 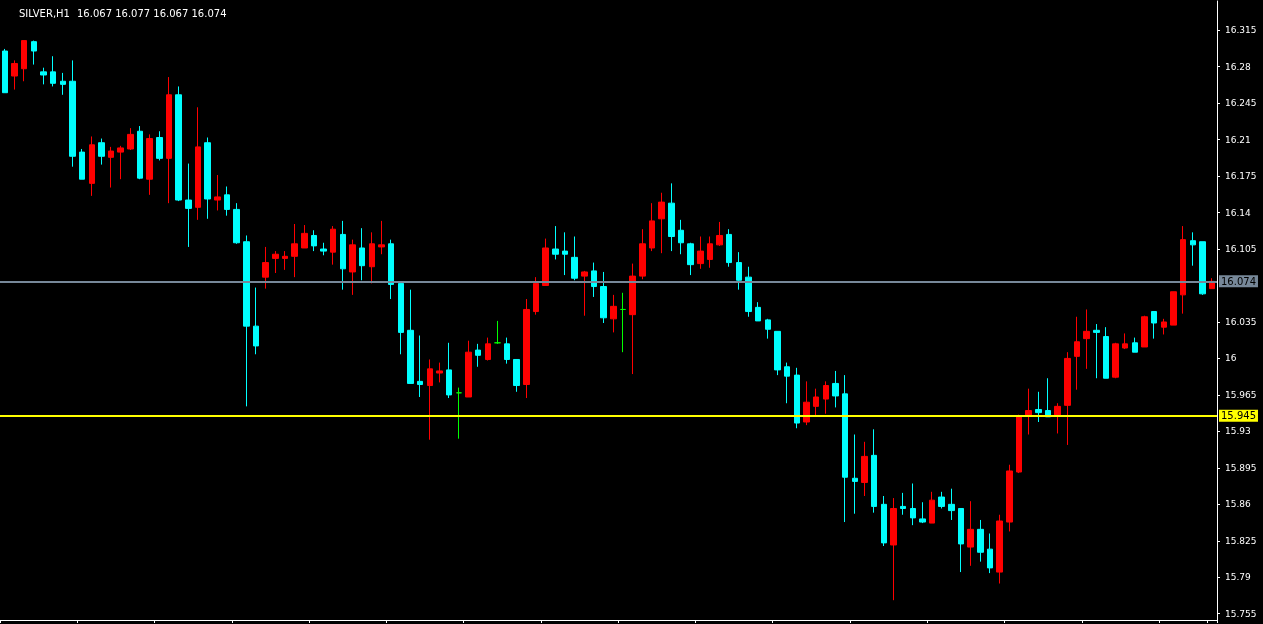 I want to click on y-tick-label: 15.895, so click(x=1241, y=467).